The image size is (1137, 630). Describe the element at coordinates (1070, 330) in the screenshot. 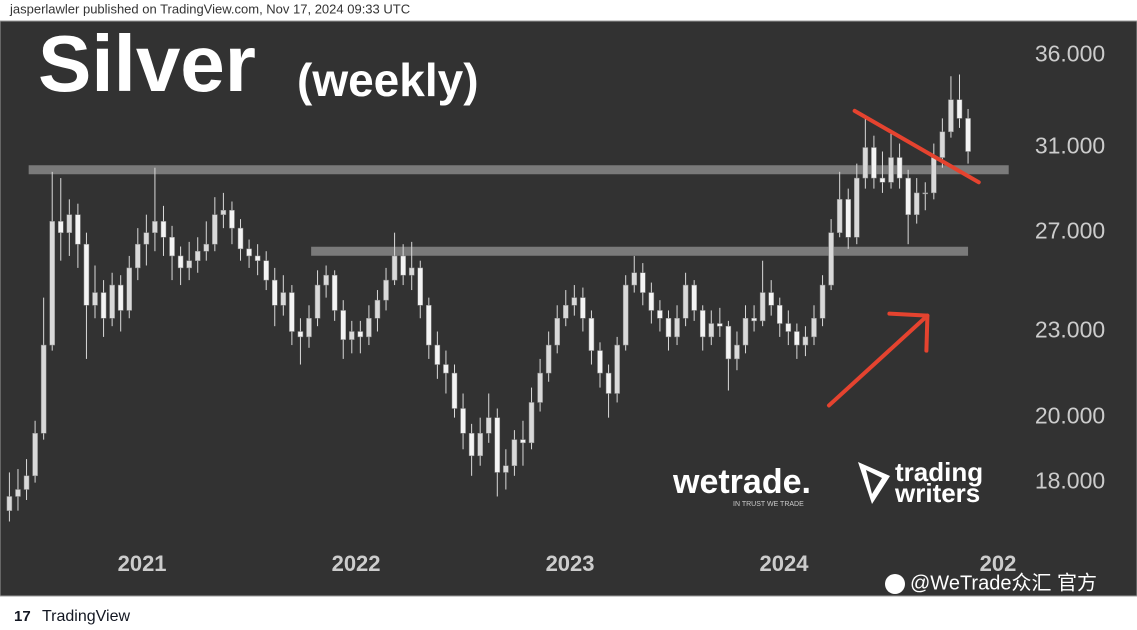

I see `y-tick-label: 23.000` at that location.